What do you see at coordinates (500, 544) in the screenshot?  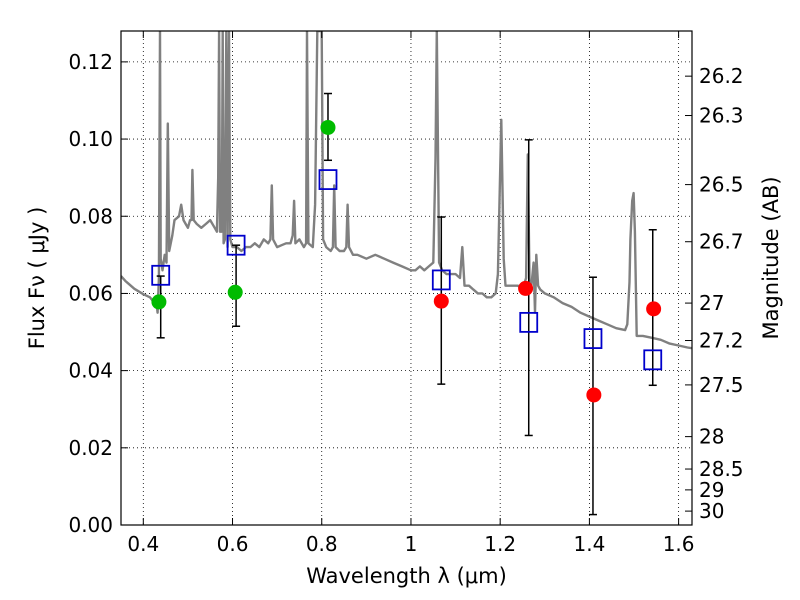 I see `x-tick-label: 1.2` at bounding box center [500, 544].